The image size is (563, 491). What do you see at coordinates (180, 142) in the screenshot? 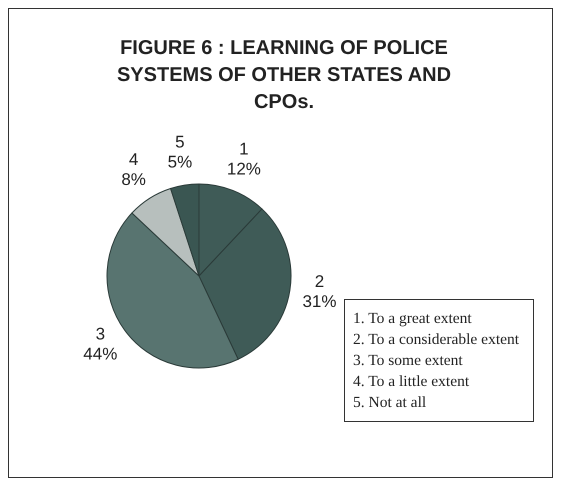
I see `slice-label: 5` at bounding box center [180, 142].